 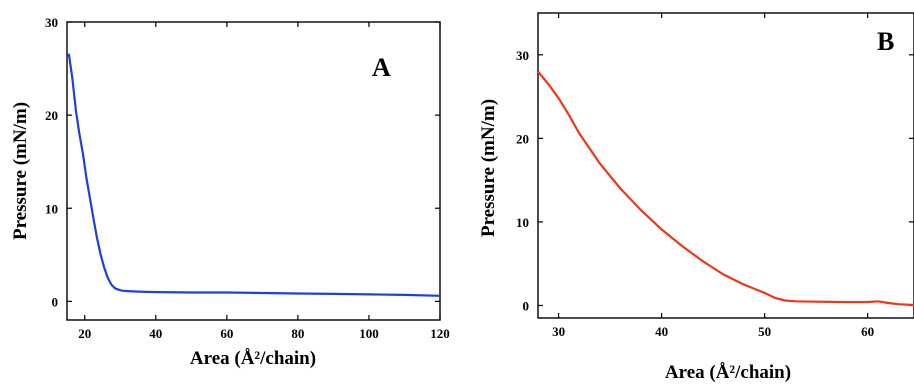 I want to click on panel-b-letter: B, so click(x=885, y=41).